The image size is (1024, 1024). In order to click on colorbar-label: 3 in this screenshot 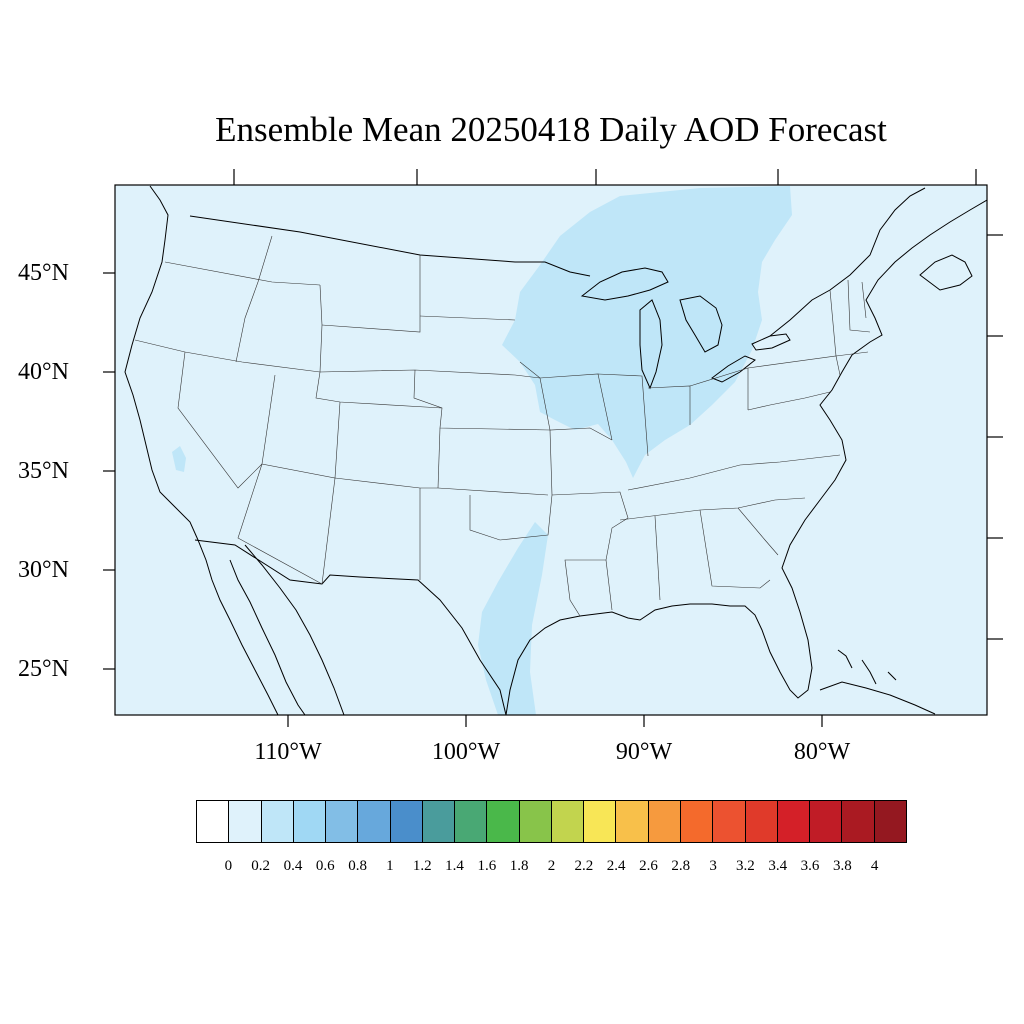, I will do `click(713, 866)`.